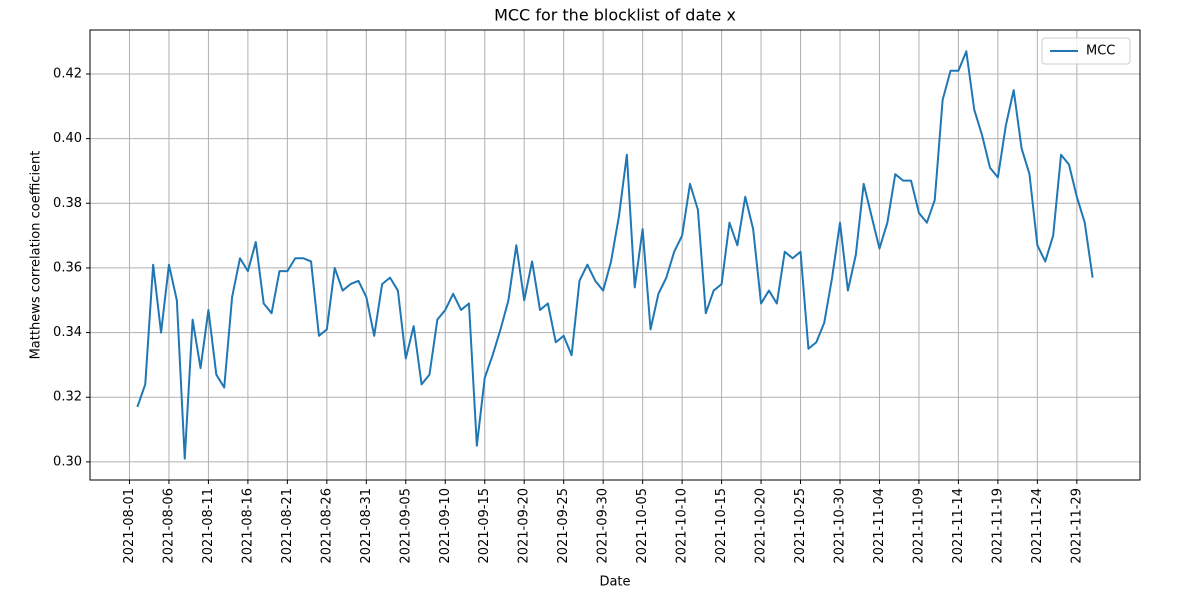 The height and width of the screenshot is (600, 1200). I want to click on x-tick-label: 2021-10-10, so click(682, 526).